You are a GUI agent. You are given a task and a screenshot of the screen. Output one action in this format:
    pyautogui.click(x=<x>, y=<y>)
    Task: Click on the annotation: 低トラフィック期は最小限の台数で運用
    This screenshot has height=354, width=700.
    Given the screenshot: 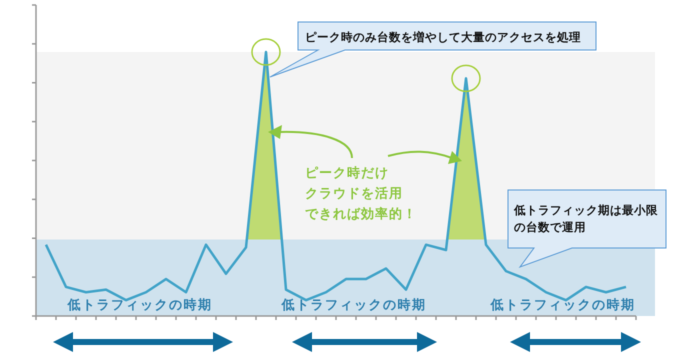 What is the action you would take?
    pyautogui.click(x=586, y=218)
    